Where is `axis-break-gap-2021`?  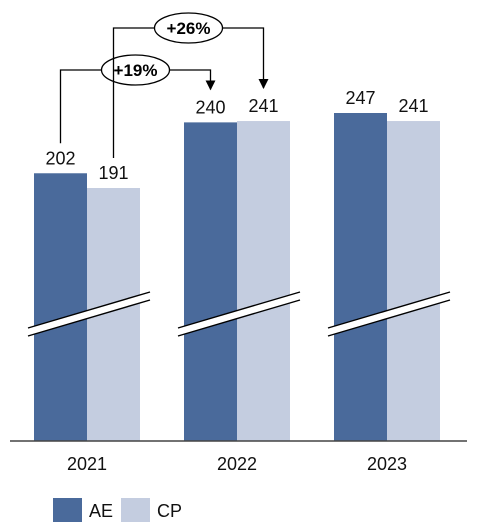
axis-break-gap-2021 is located at coordinates (89, 314).